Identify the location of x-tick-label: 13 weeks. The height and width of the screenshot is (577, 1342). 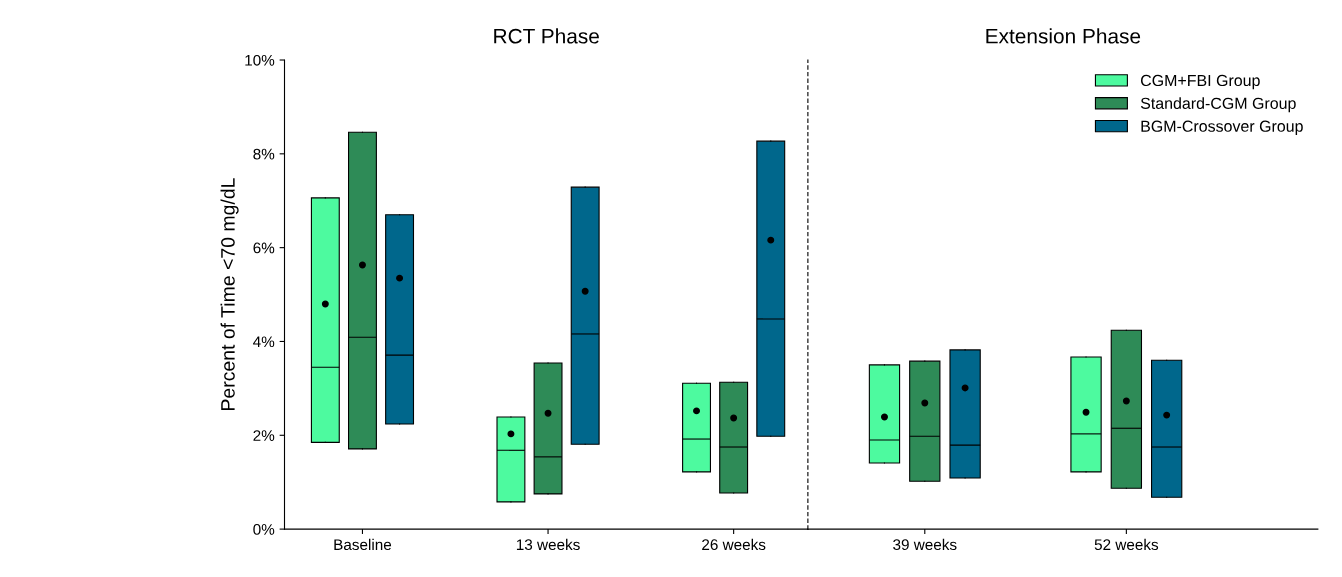
(548, 544).